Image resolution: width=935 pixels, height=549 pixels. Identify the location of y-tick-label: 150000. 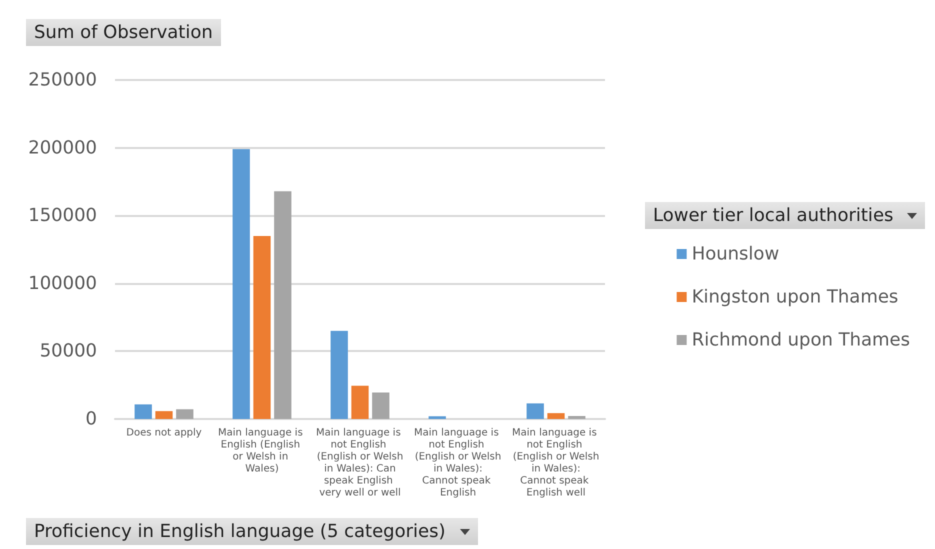
(62, 215).